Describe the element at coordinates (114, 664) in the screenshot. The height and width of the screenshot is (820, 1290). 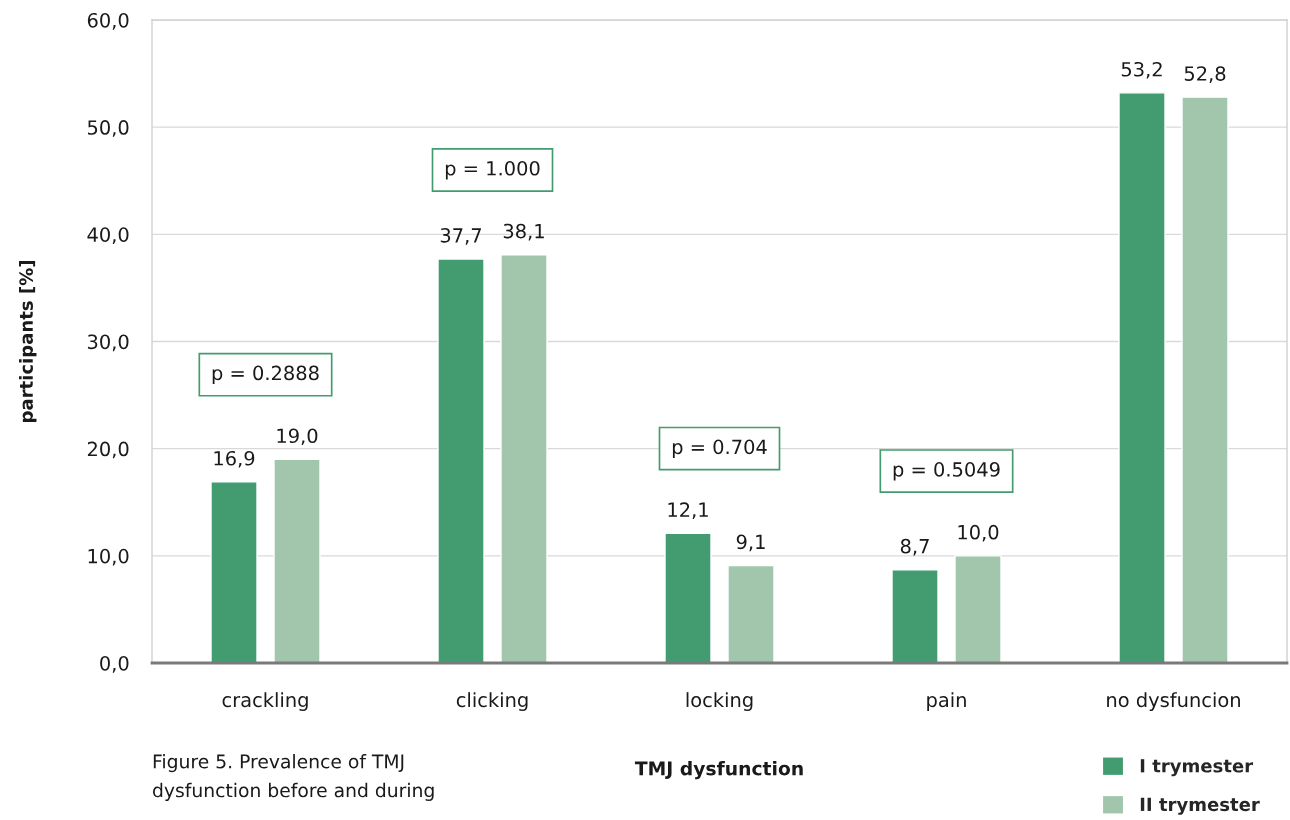
I see `y-tick-label: 0,0` at that location.